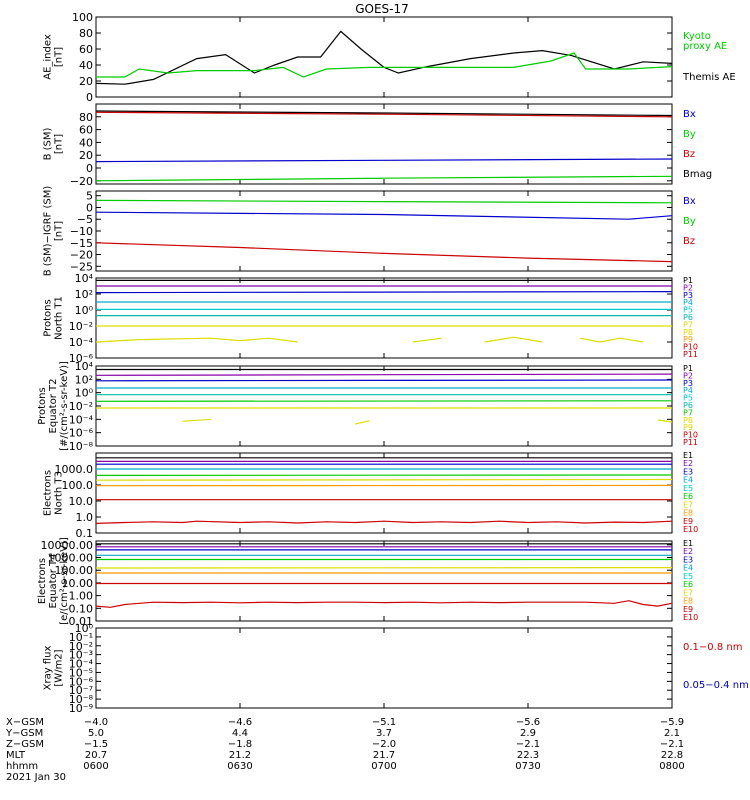 This screenshot has height=800, width=750. Describe the element at coordinates (85, 219) in the screenshot. I see `y-tick-label: −5` at that location.